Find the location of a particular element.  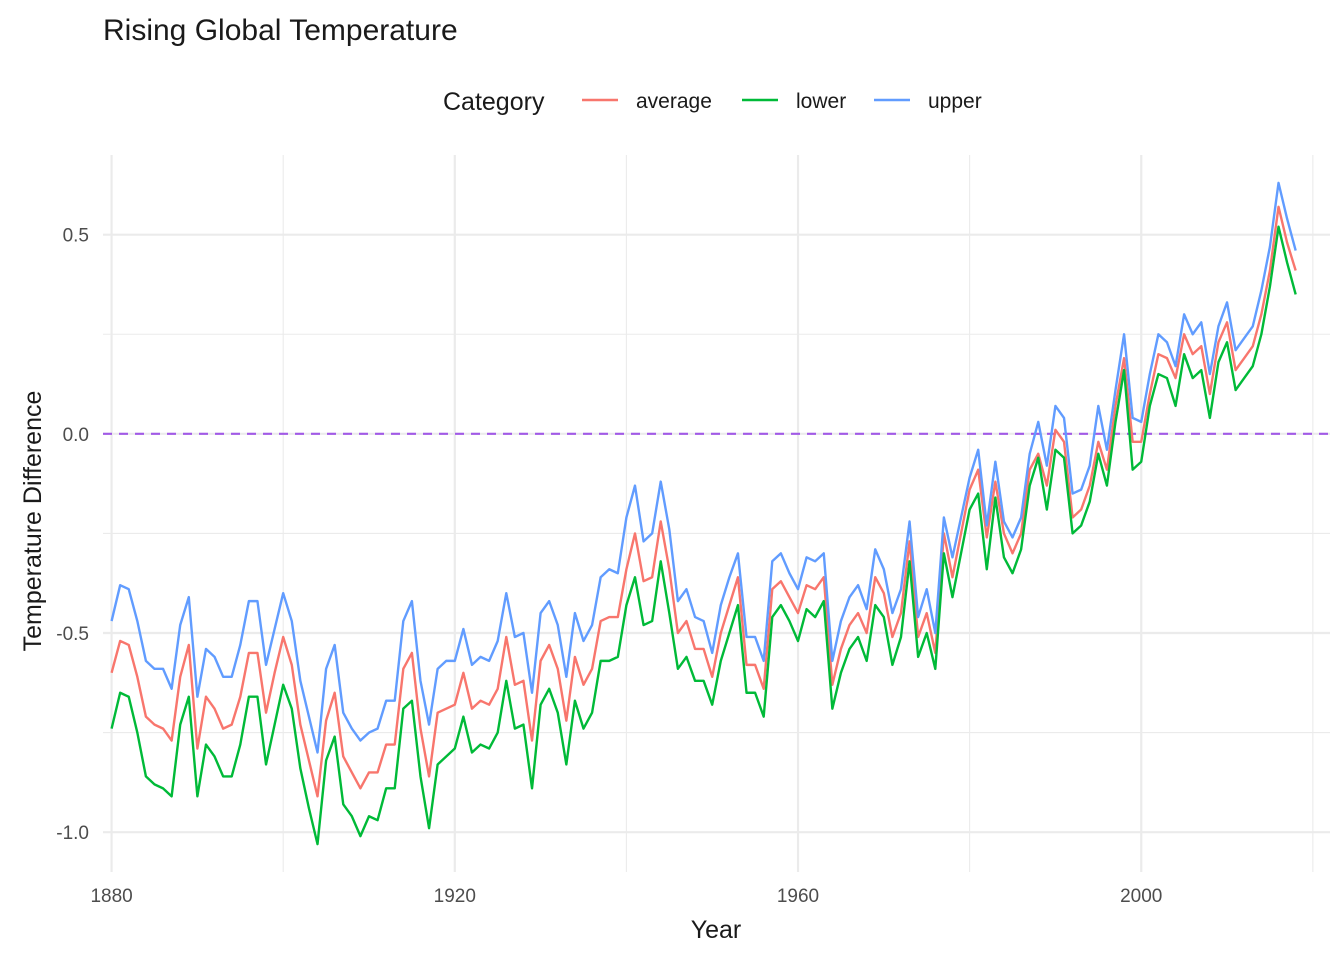

legend: Category average lower upper is located at coordinates (712, 102).